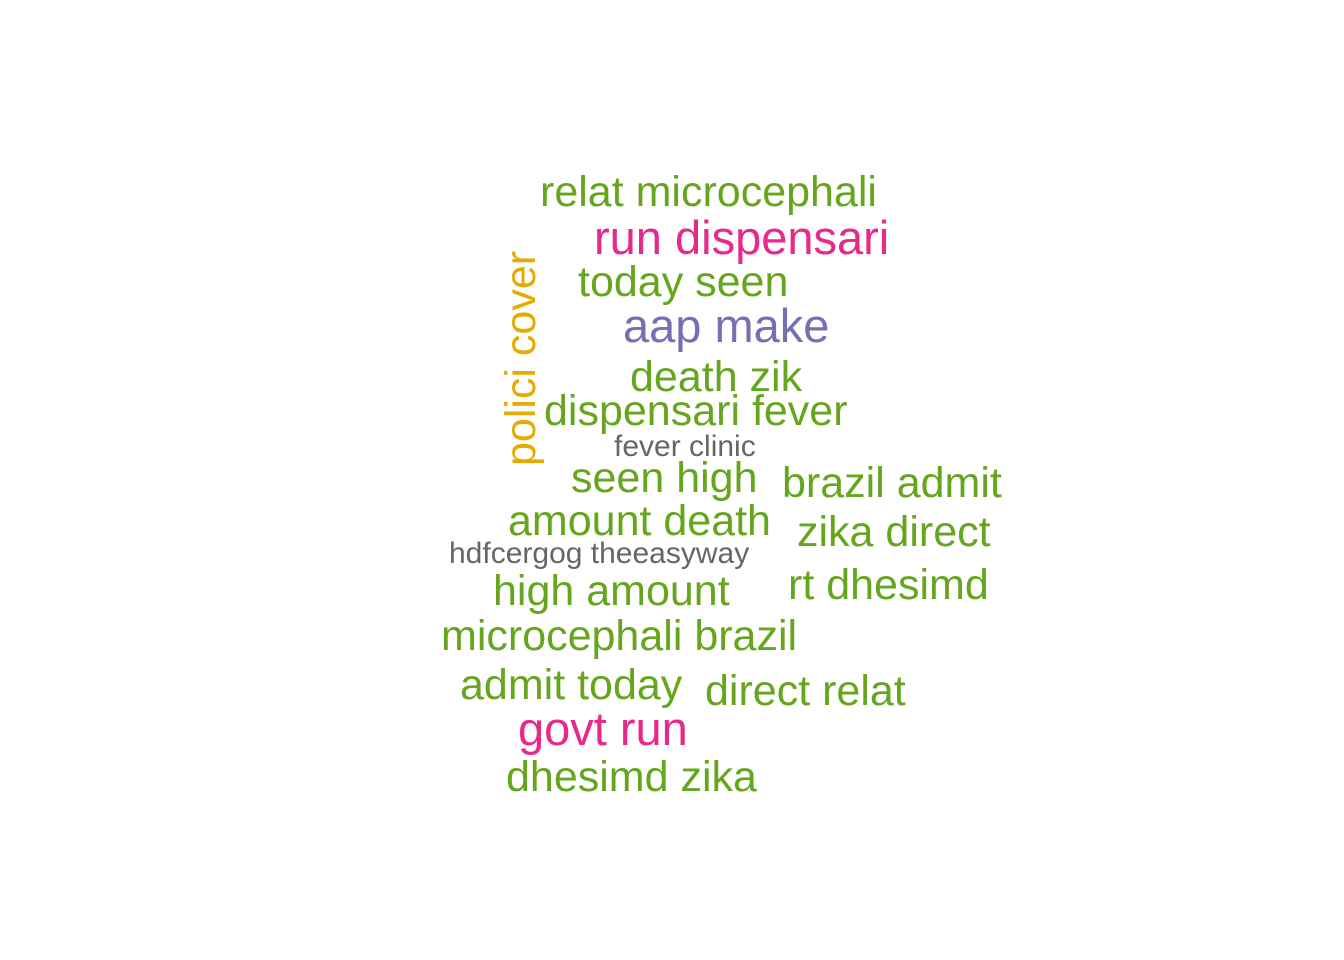  Describe the element at coordinates (805, 691) in the screenshot. I see `word: direct relat` at that location.